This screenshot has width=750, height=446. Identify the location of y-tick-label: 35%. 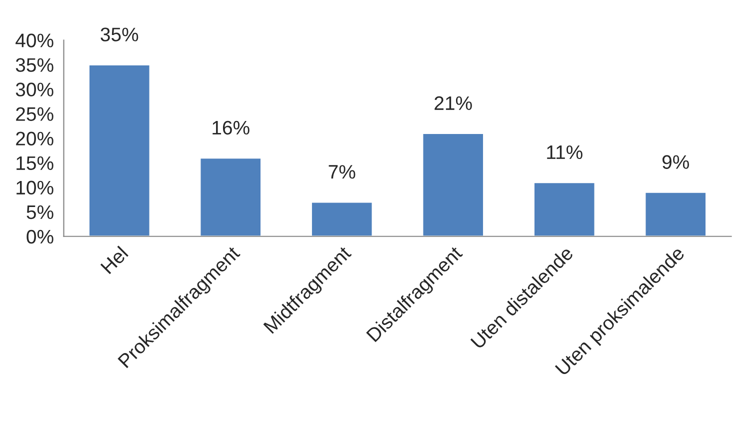
(35, 65).